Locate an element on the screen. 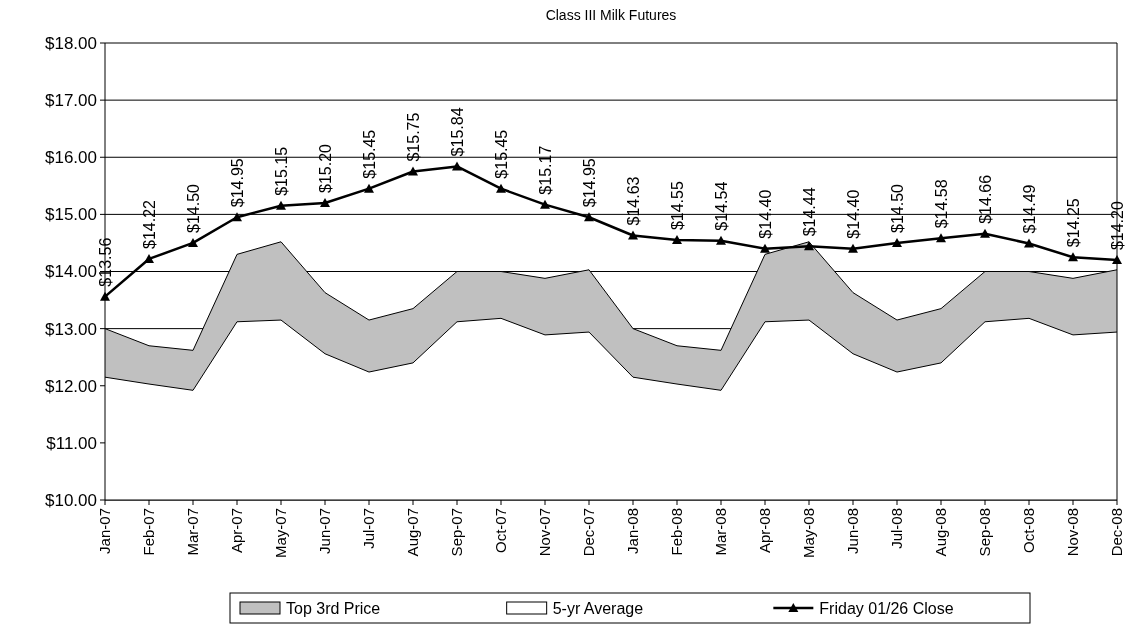  x-tick-label: Jan-08 is located at coordinates (633, 531).